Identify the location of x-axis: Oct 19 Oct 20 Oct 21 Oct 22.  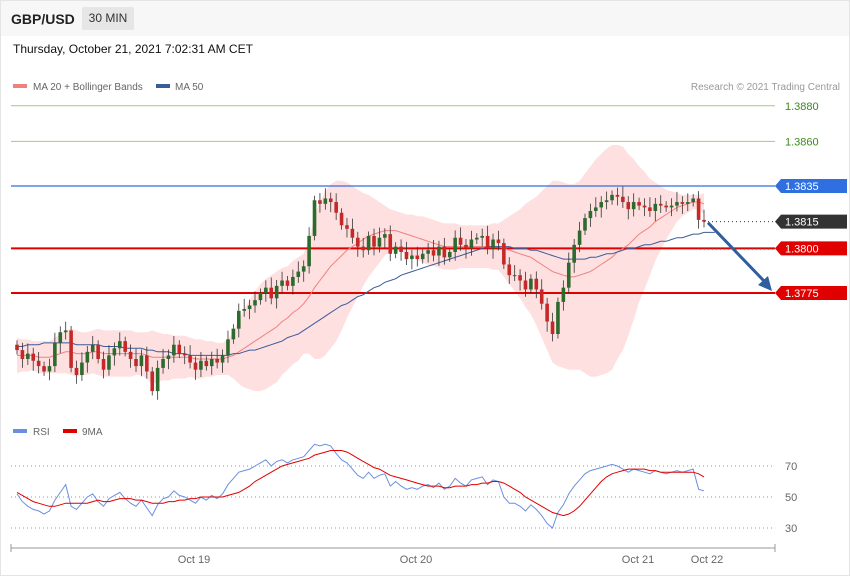
(393, 555).